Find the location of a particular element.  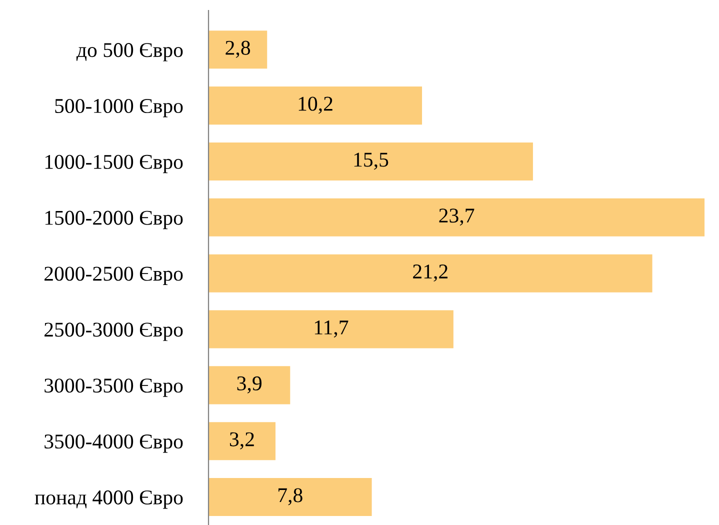

data-label: 11,7 is located at coordinates (331, 329).